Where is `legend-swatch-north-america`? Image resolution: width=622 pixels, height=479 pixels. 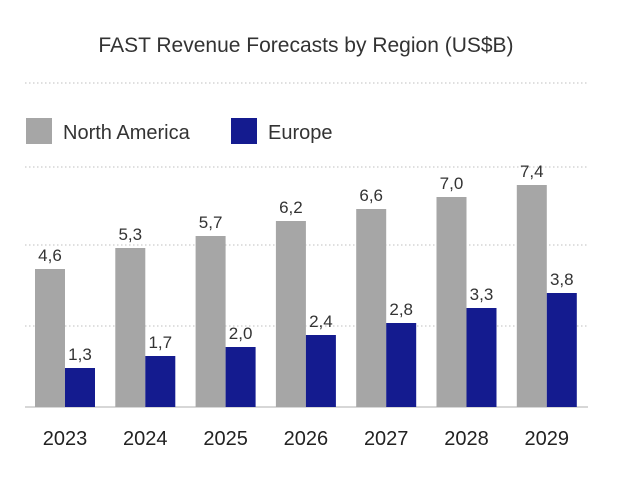
legend-swatch-north-america is located at coordinates (39, 131).